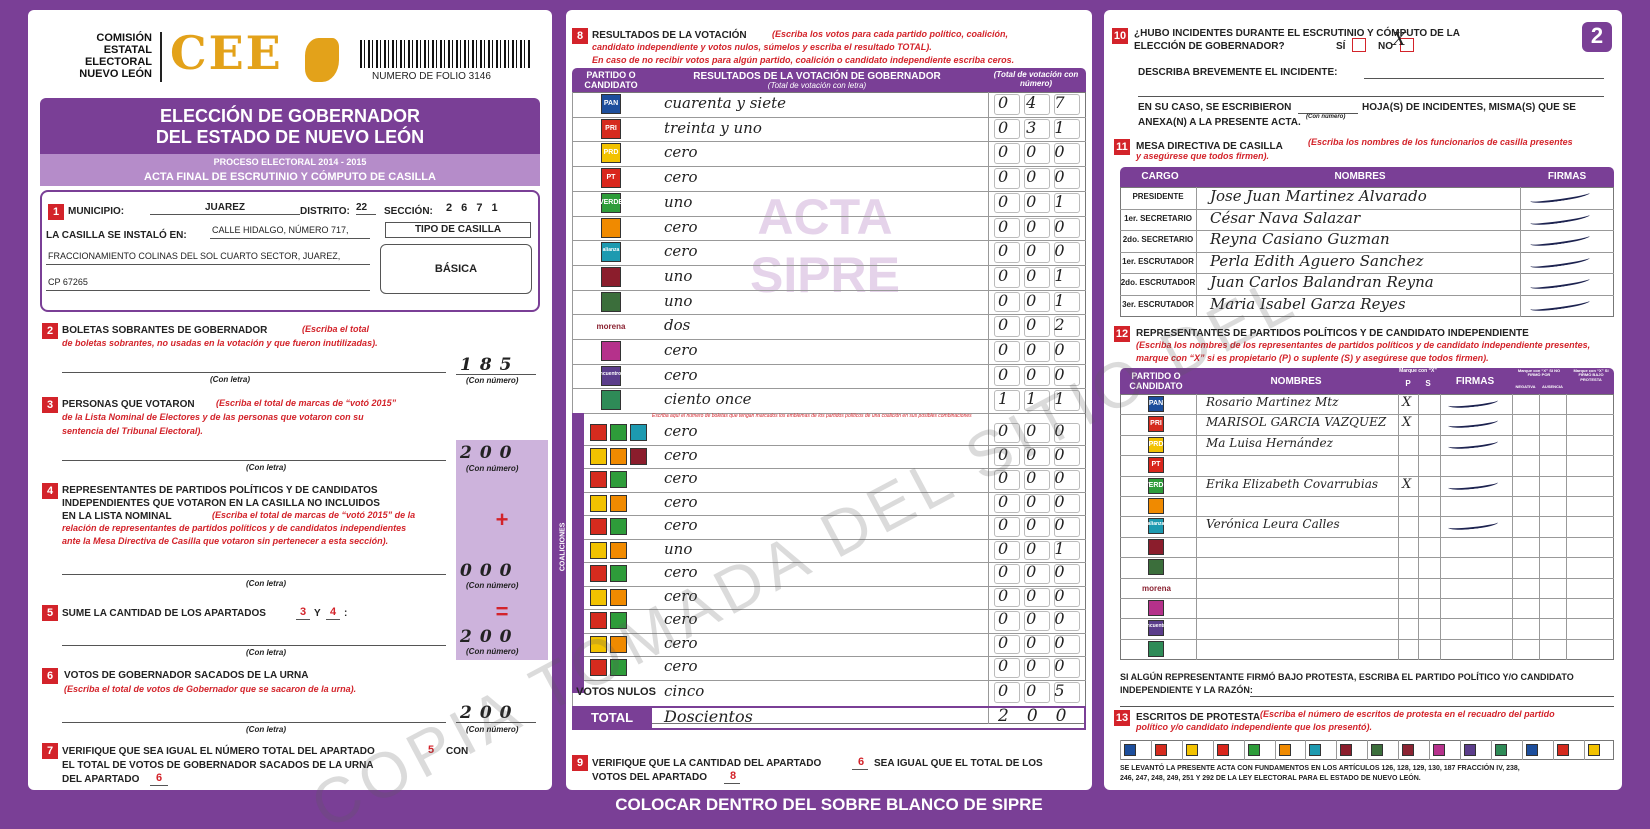 The image size is (1650, 829). What do you see at coordinates (96, 211) in the screenshot?
I see `label: MUNICIPIO:` at bounding box center [96, 211].